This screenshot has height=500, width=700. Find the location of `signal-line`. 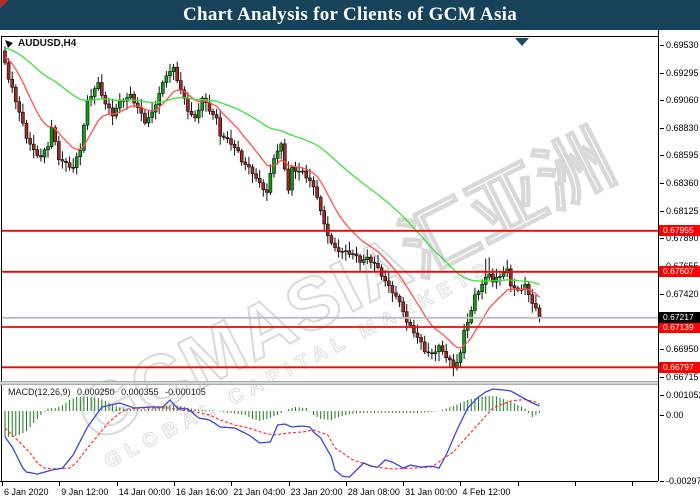

signal-line is located at coordinates (272, 434).